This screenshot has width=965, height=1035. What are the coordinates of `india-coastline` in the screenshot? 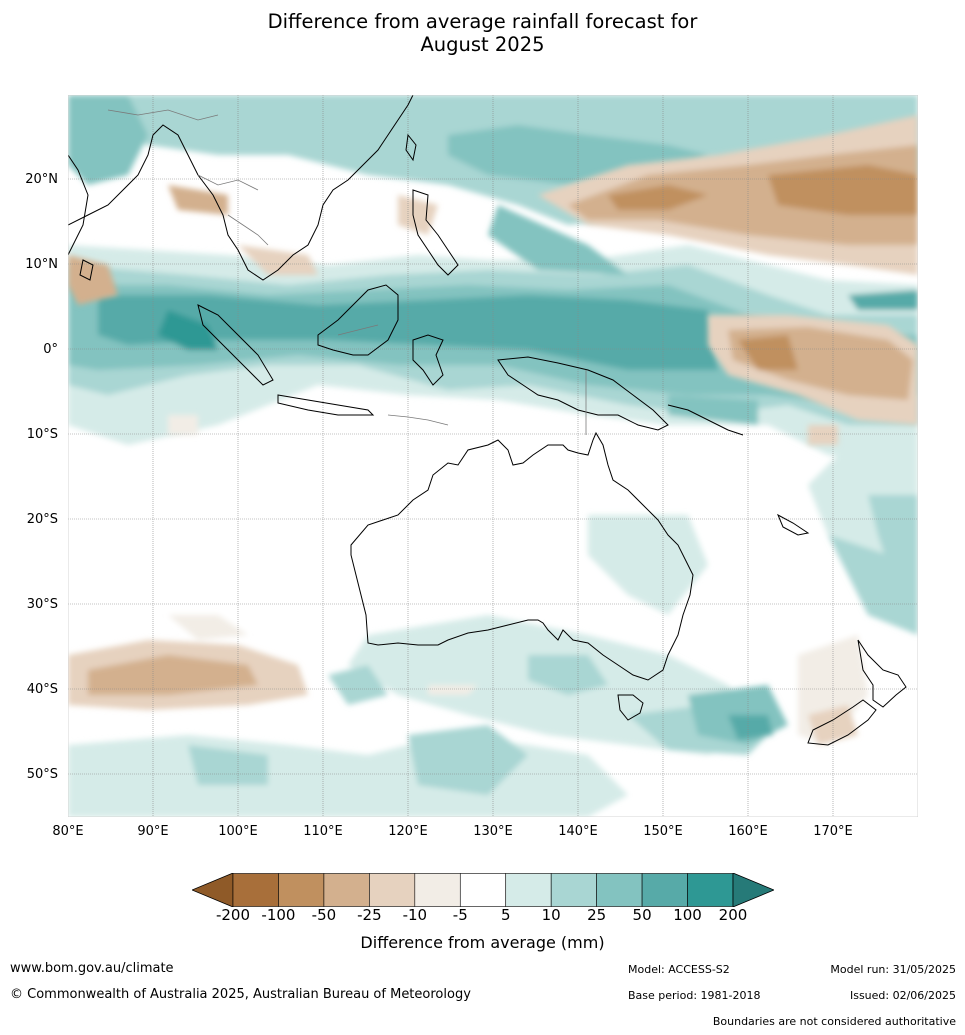 It's located at (78, 205).